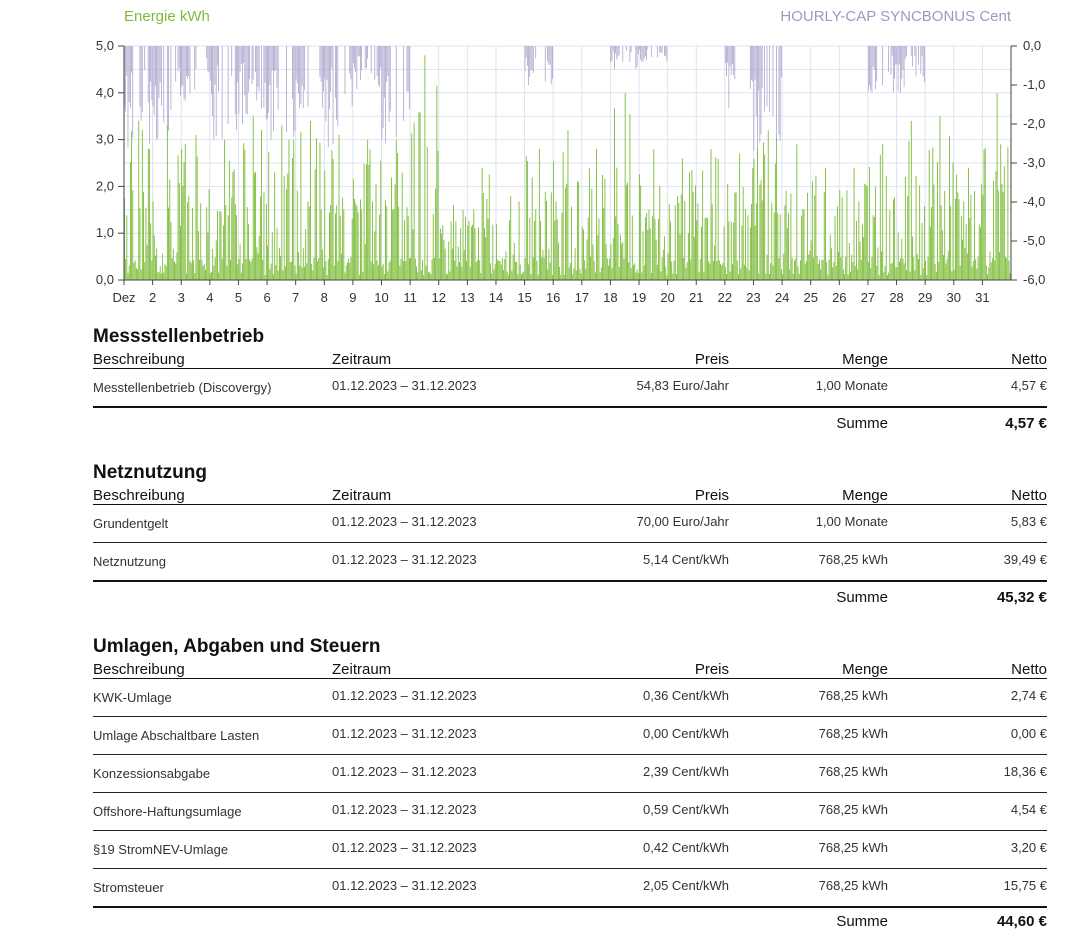  What do you see at coordinates (432, 849) in the screenshot?
I see `col-zeitraum-cell: 01.12.2023 – 31.12.2023` at bounding box center [432, 849].